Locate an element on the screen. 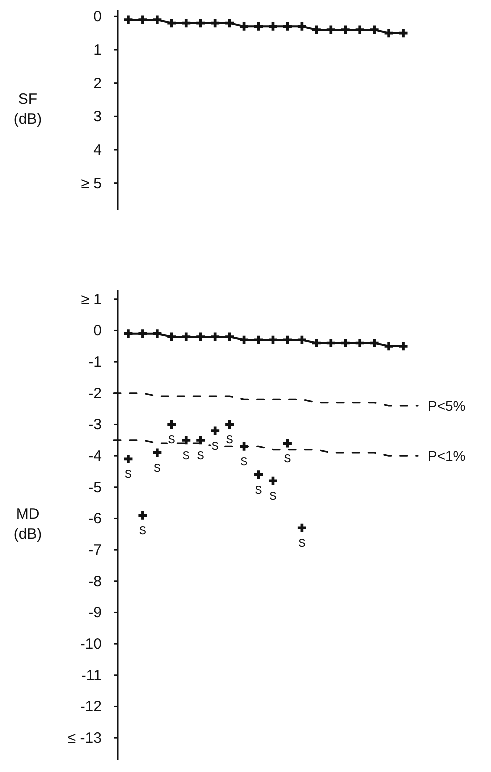 This screenshot has width=491, height=772. y-tick-label: ≥ 1 is located at coordinates (91, 299).